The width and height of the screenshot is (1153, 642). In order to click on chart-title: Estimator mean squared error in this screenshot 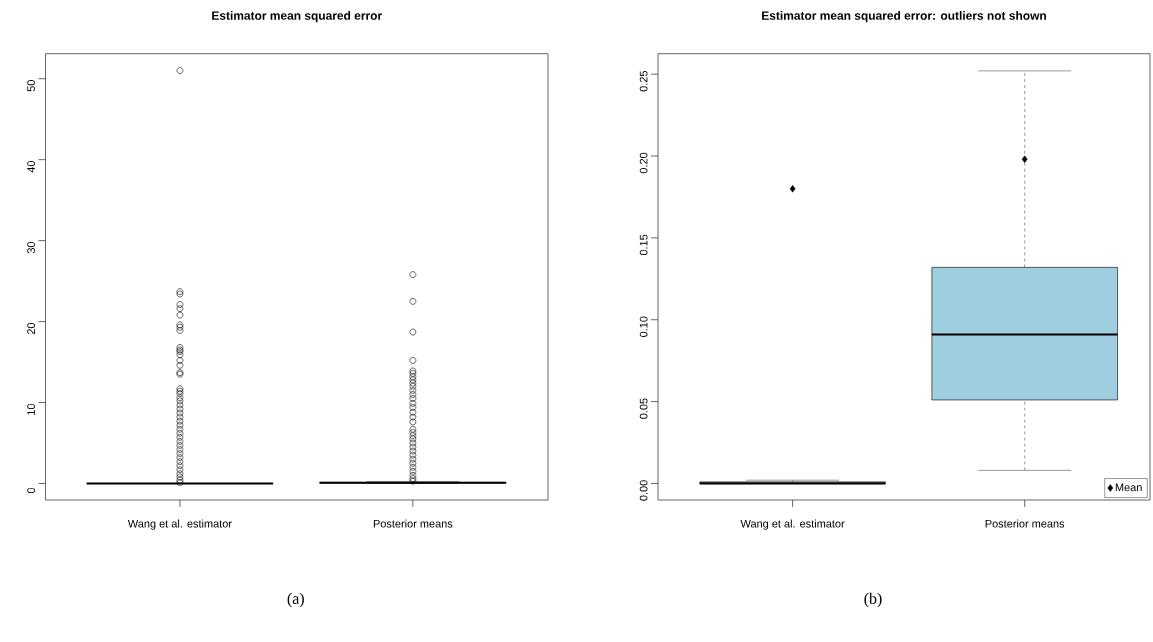, I will do `click(297, 17)`.